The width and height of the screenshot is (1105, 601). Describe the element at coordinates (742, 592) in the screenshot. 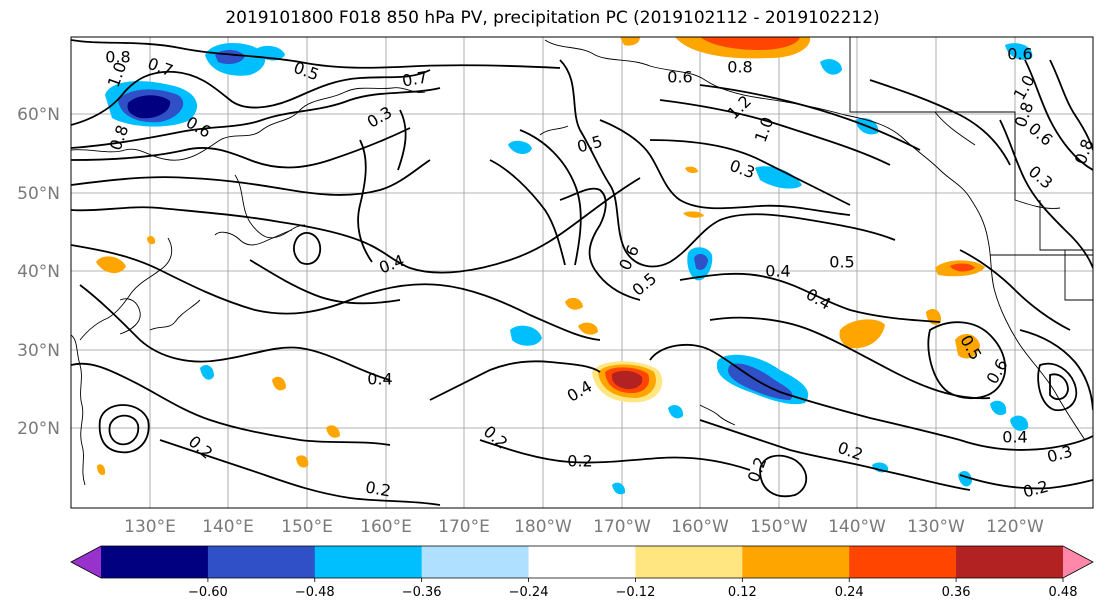

I see `colorbar-tick-label: 0.12` at that location.